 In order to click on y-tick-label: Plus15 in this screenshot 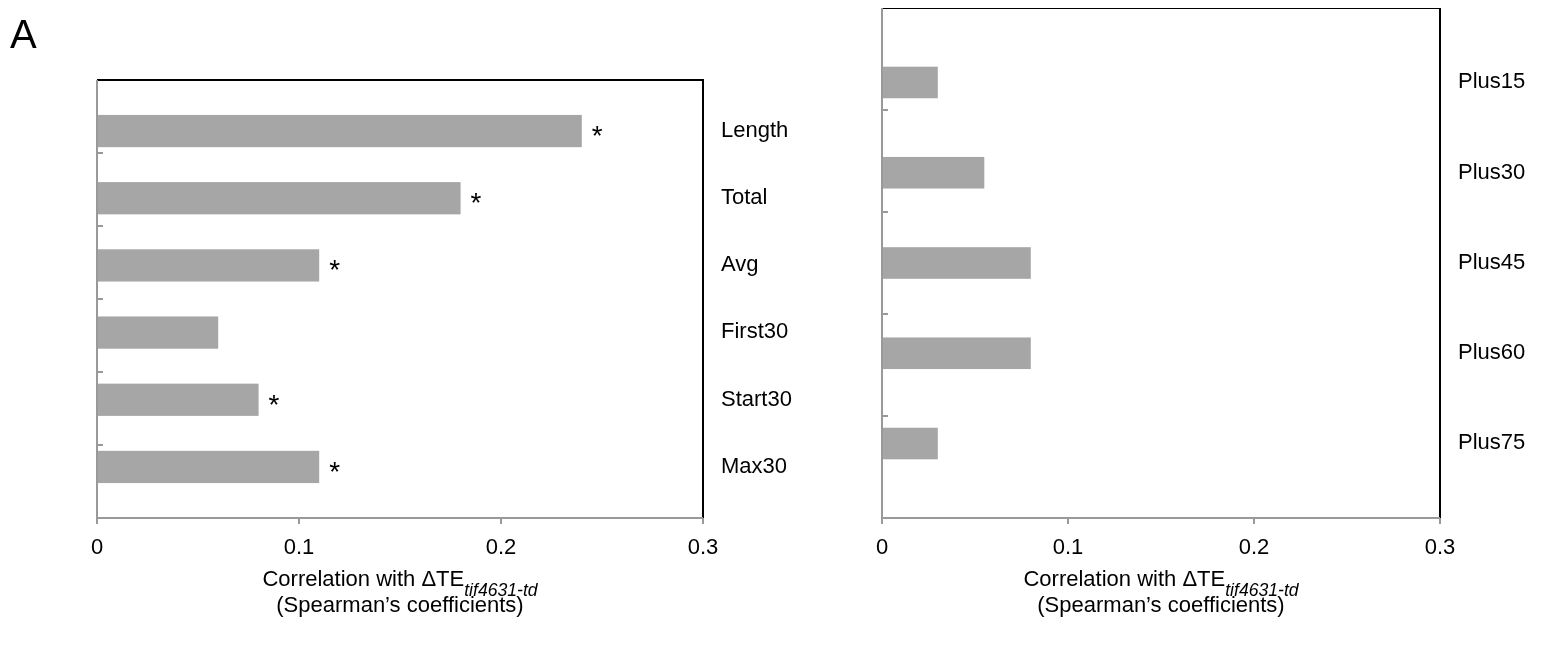, I will do `click(1492, 81)`.